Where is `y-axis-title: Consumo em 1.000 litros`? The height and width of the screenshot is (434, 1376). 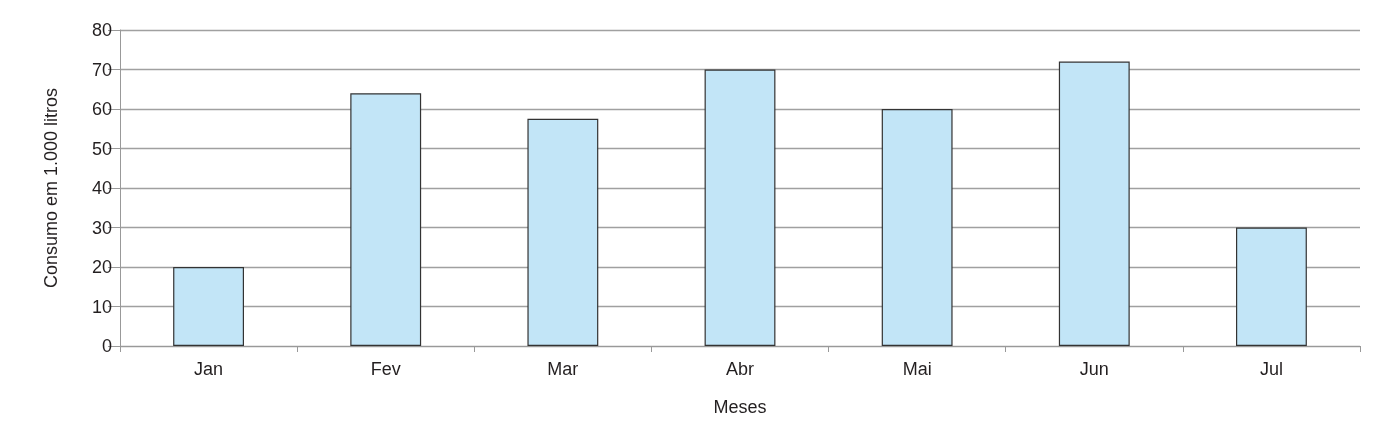 y-axis-title: Consumo em 1.000 litros is located at coordinates (51, 188).